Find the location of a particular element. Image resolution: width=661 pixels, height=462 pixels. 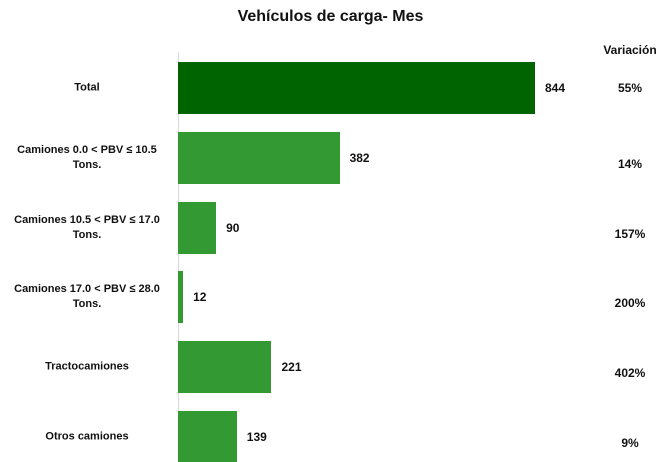

data-label: 221 is located at coordinates (291, 367).